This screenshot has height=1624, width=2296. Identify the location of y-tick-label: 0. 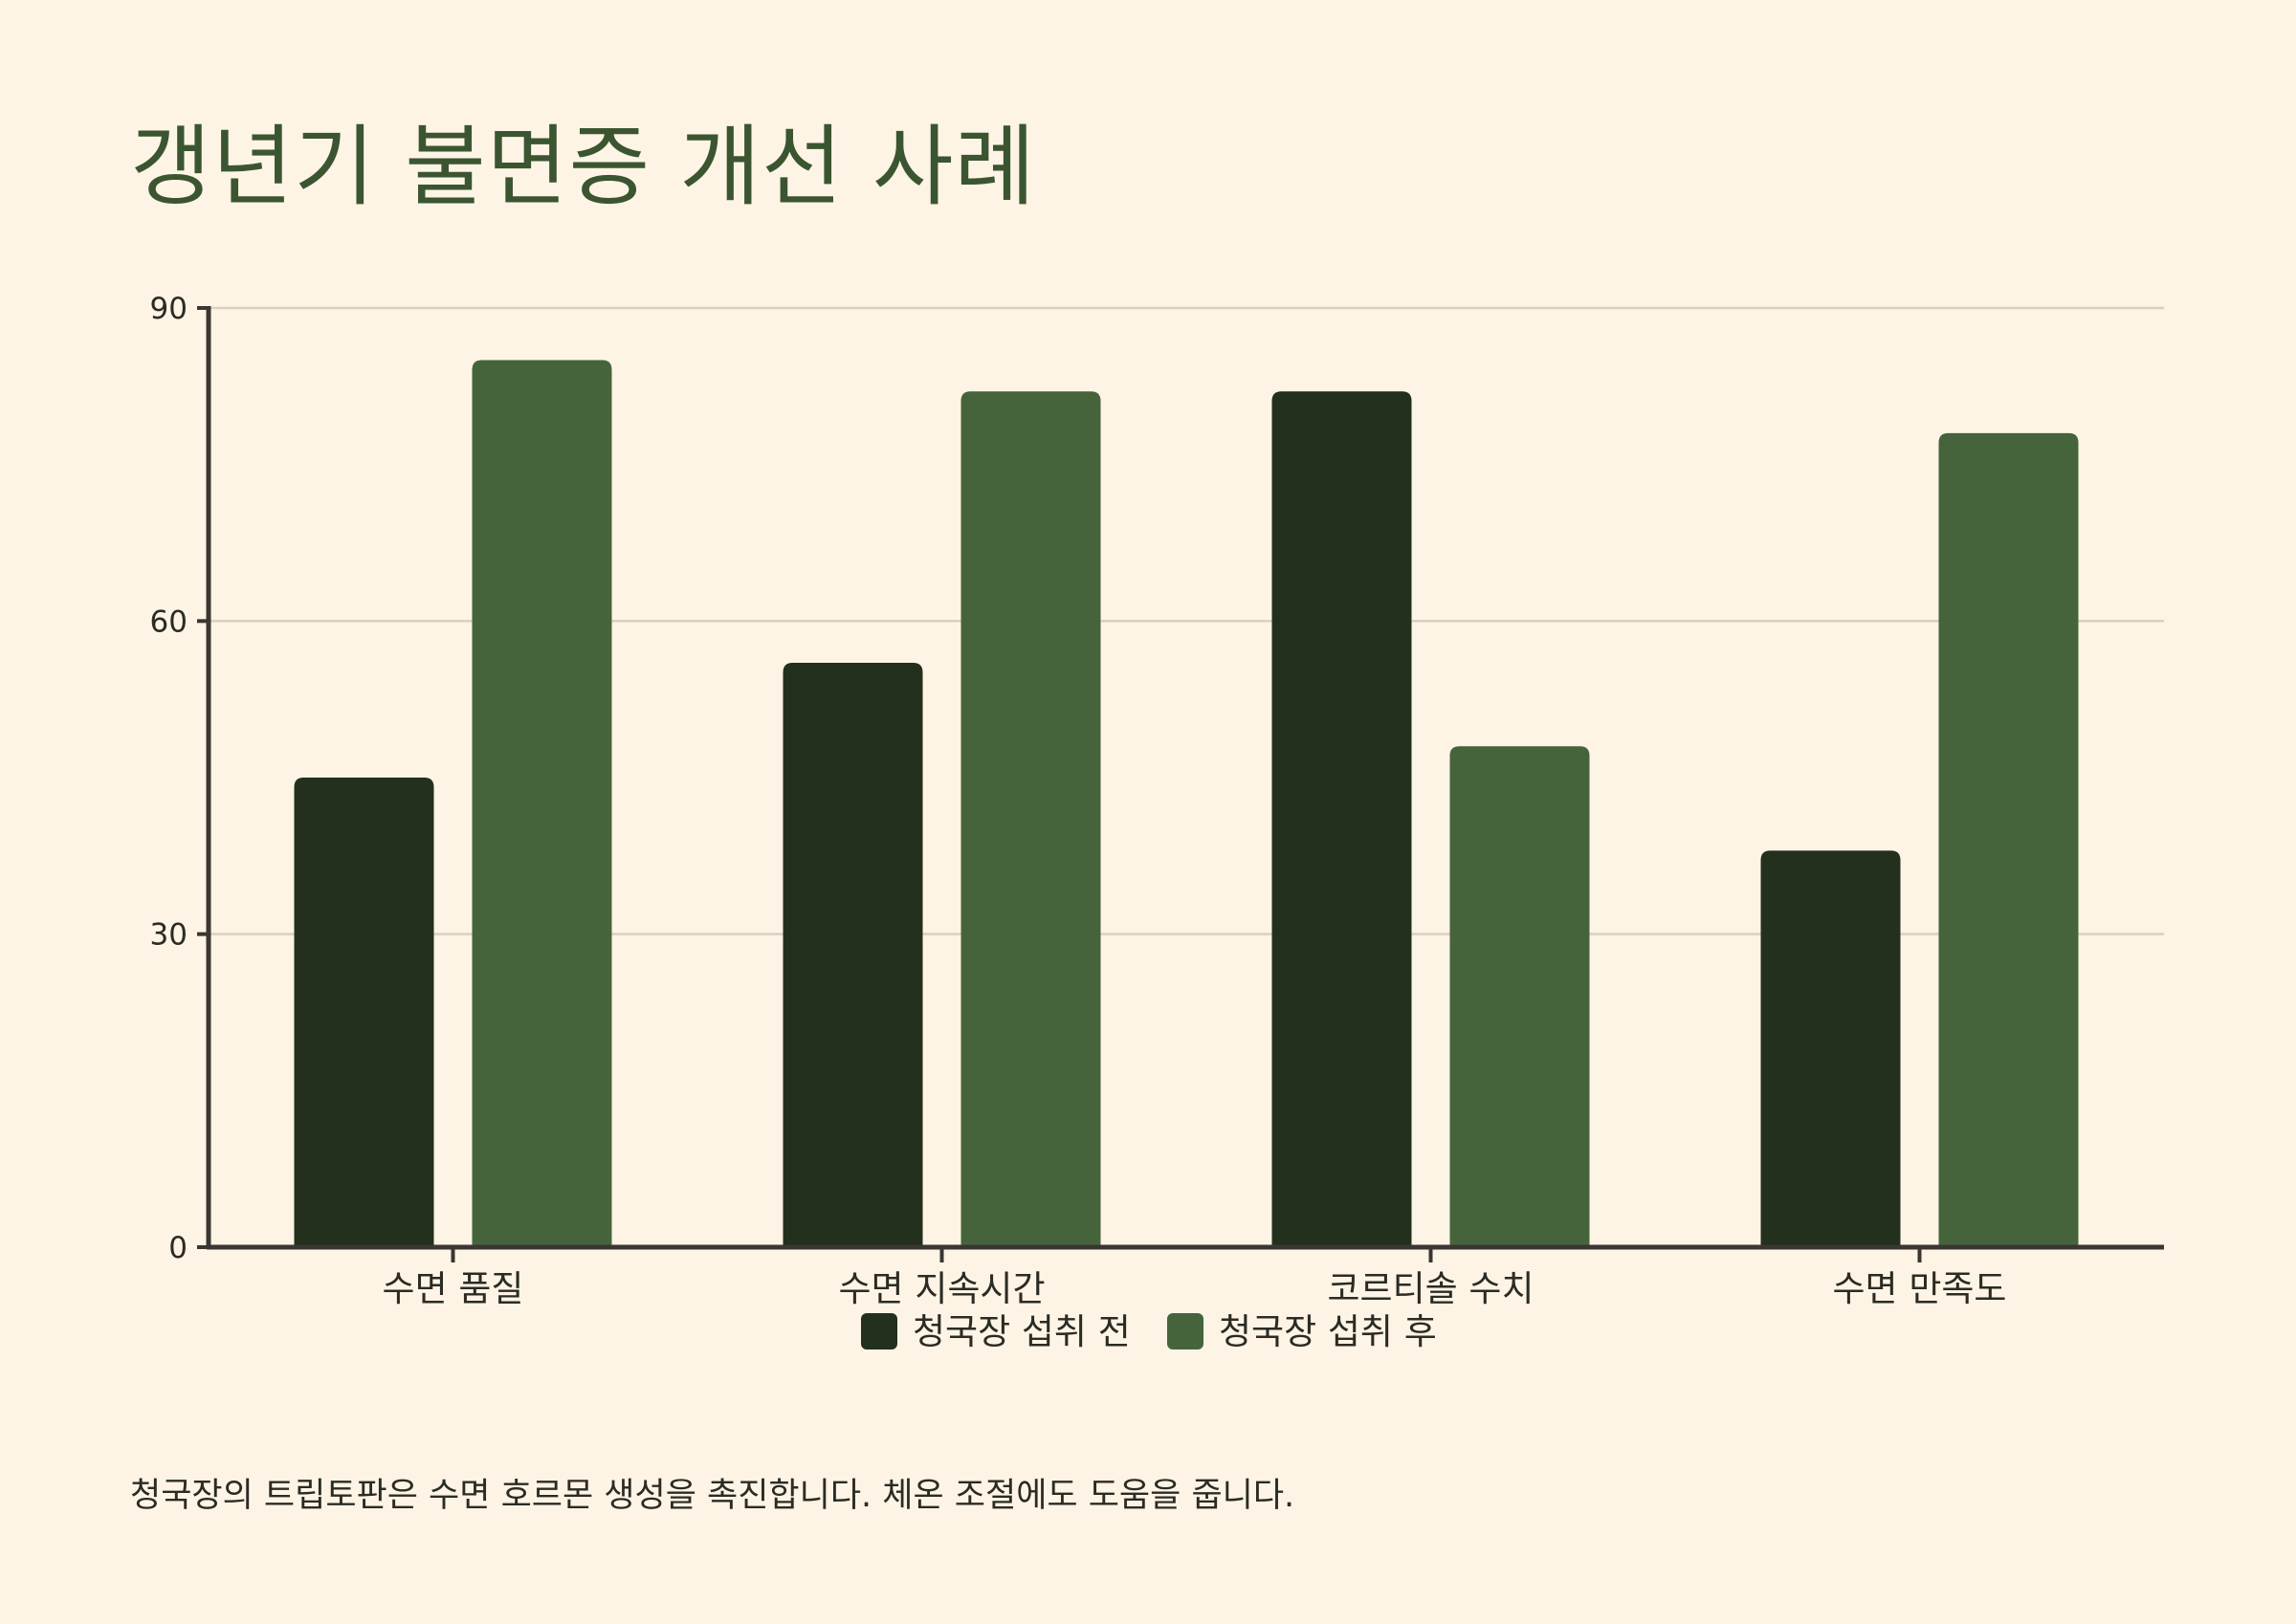
(178, 1248).